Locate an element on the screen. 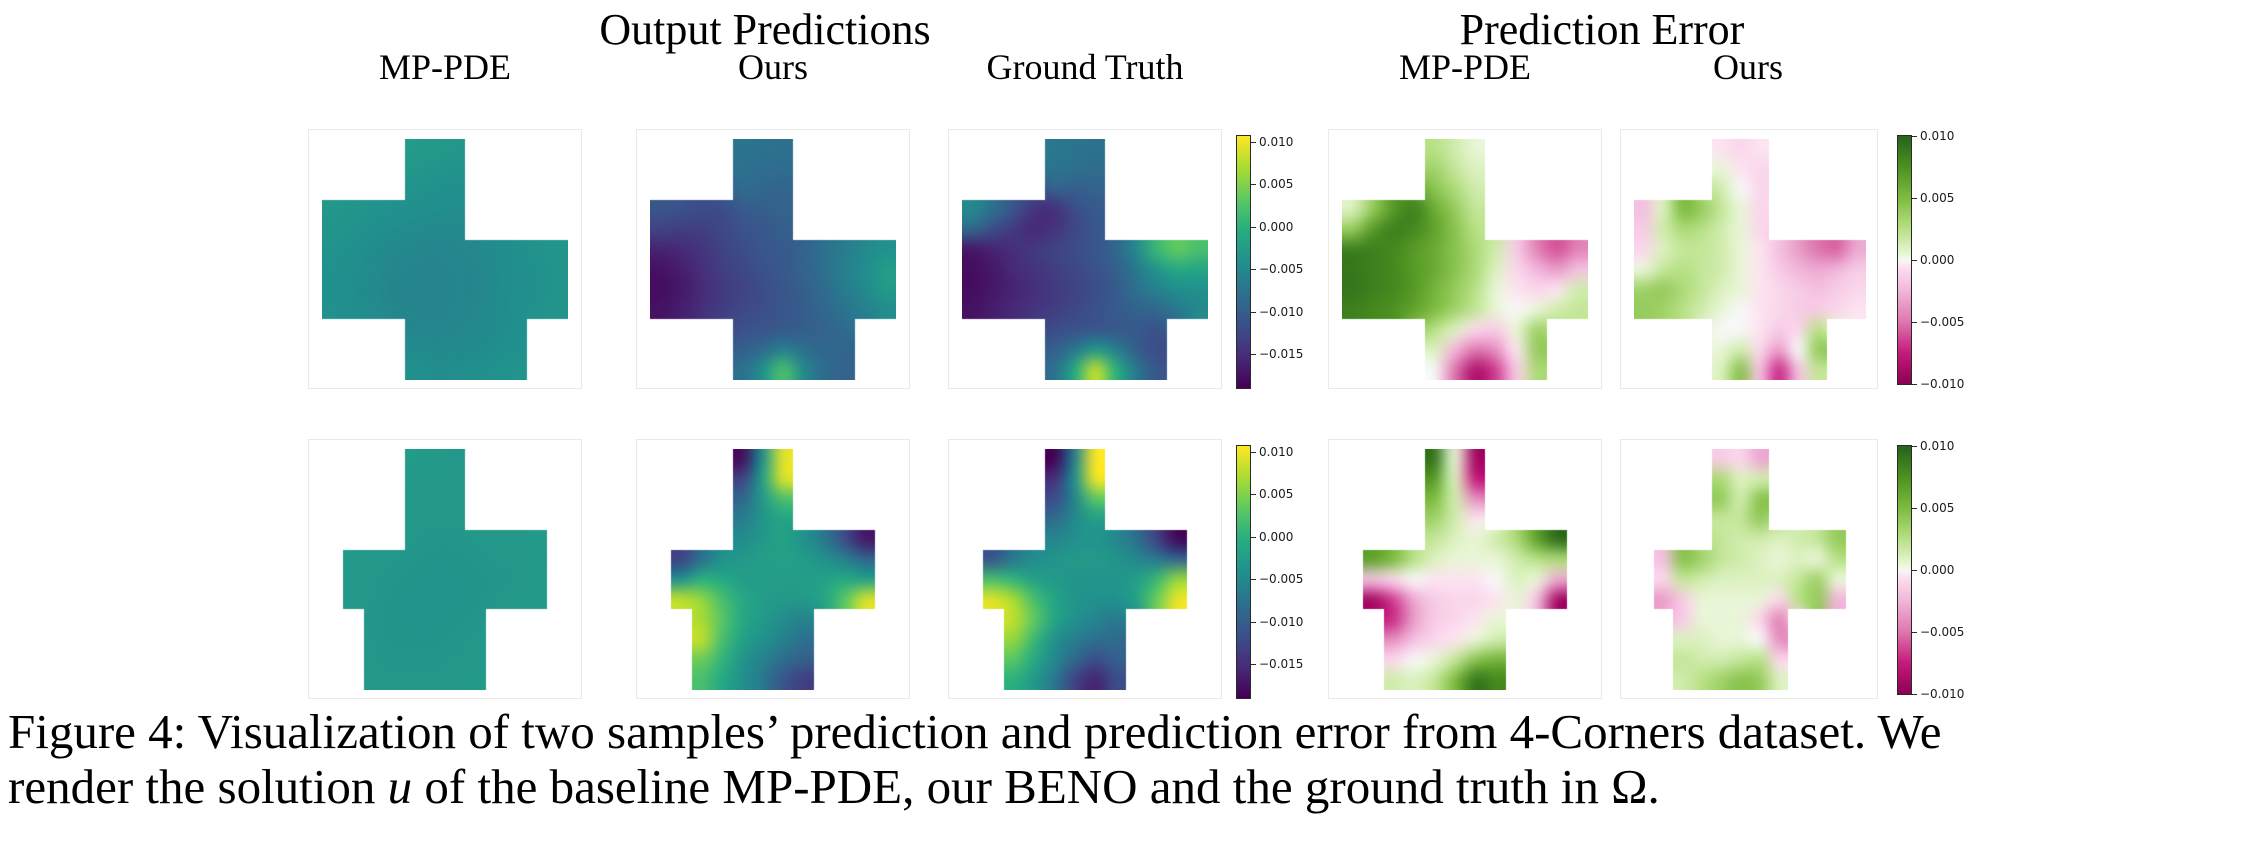 Image resolution: width=2254 pixels, height=850 pixels. heatmap-canvas-sample1-mppde-prediction is located at coordinates (445, 259).